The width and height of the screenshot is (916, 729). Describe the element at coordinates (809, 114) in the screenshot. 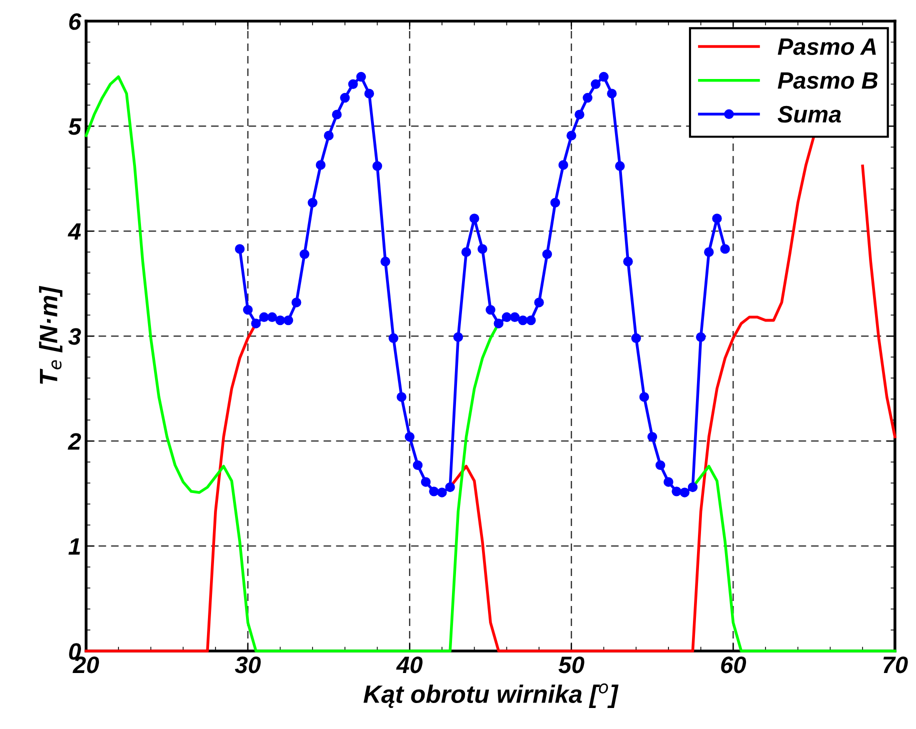

I see `legend-label: Suma` at that location.